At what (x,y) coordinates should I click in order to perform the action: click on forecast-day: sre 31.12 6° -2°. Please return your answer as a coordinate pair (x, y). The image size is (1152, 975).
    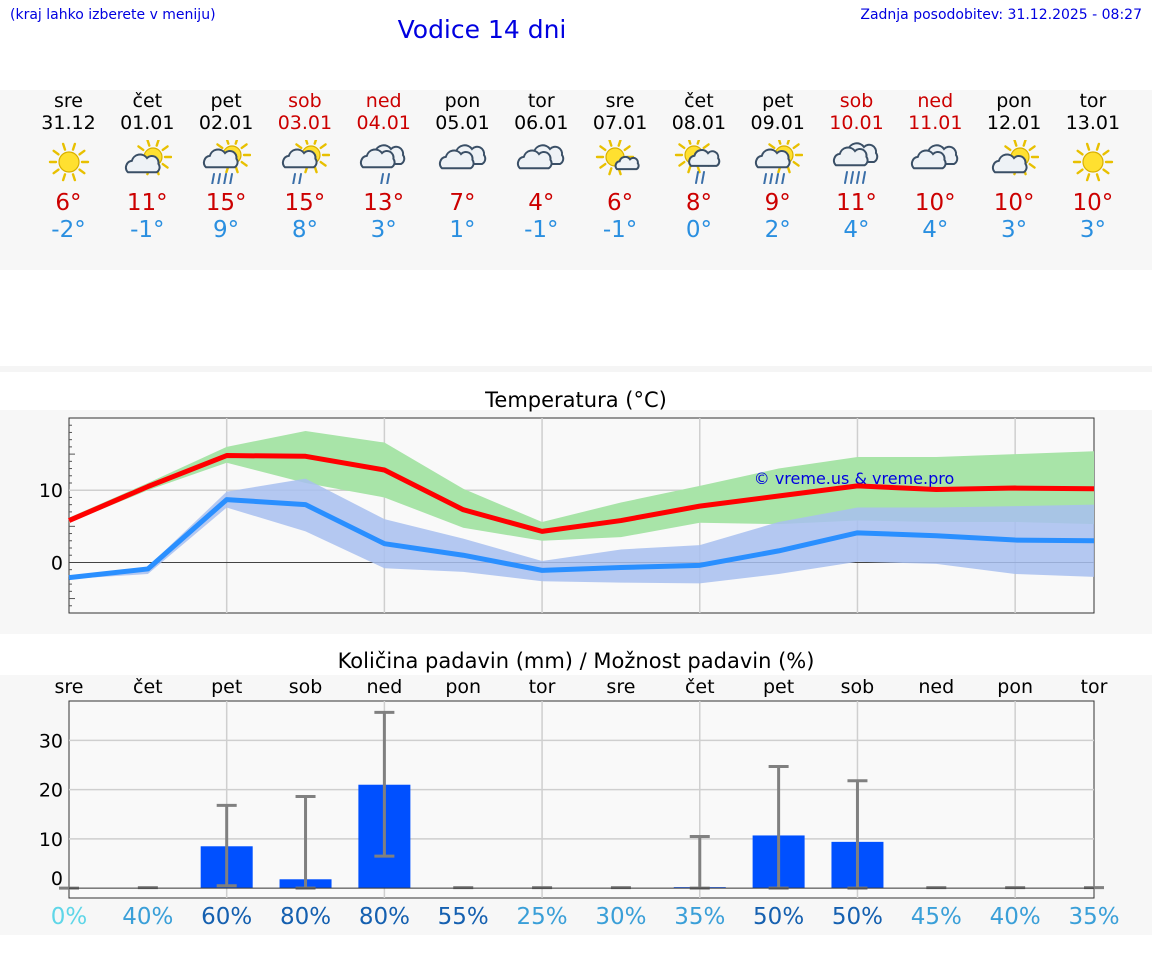
    Looking at the image, I should click on (69, 167).